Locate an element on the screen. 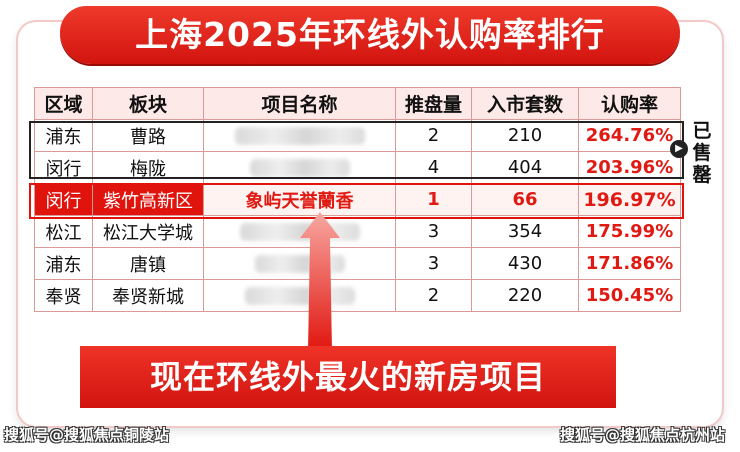  cell-block: 曹路 is located at coordinates (148, 135).